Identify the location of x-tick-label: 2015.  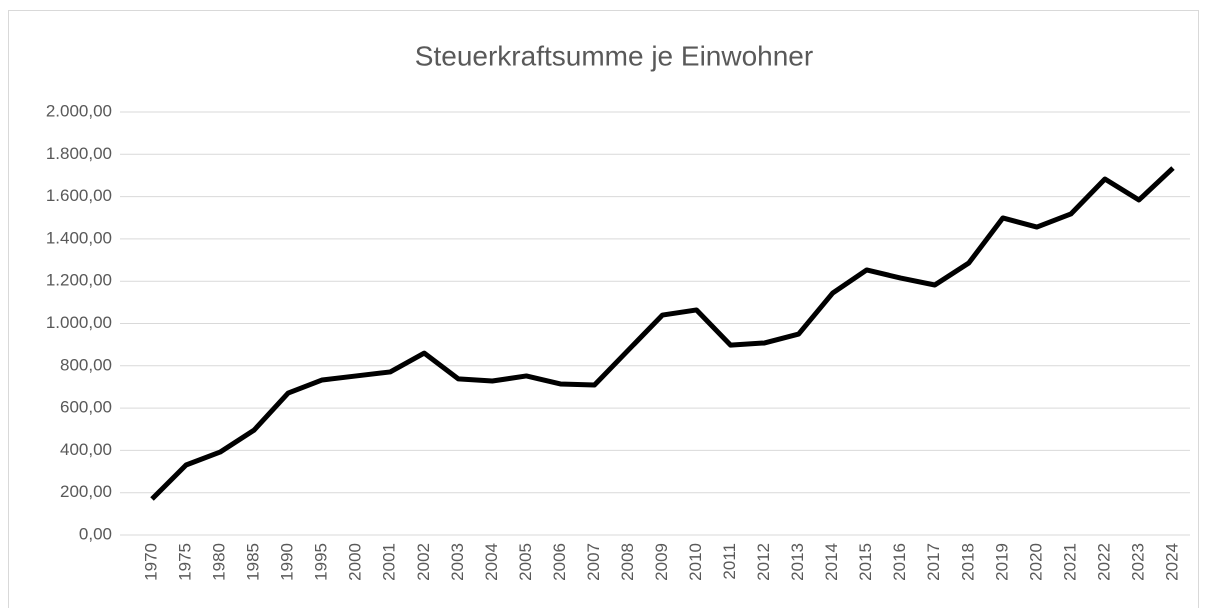
(865, 562).